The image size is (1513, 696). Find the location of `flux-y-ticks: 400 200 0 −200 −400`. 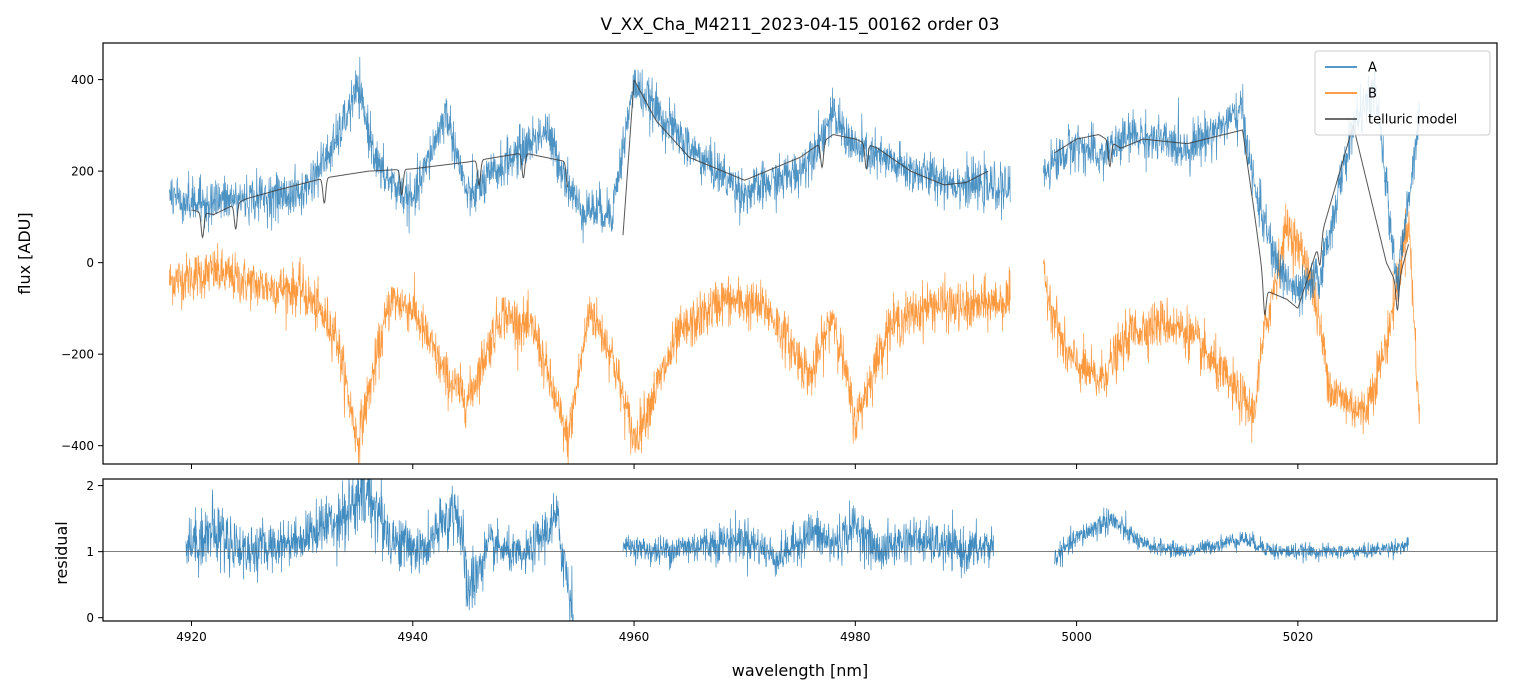

flux-y-ticks: 400 200 0 −200 −400 is located at coordinates (82, 263).